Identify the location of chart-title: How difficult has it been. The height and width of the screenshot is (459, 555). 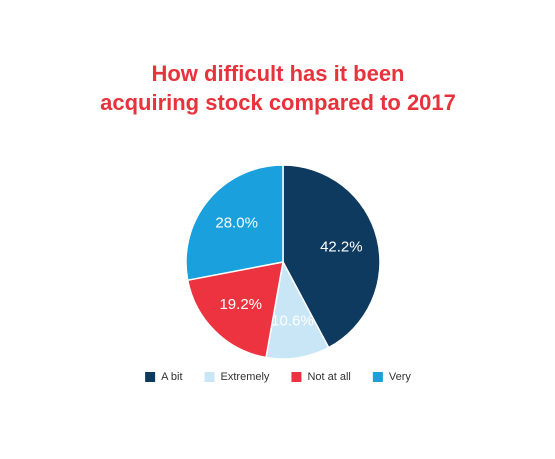
(277, 73).